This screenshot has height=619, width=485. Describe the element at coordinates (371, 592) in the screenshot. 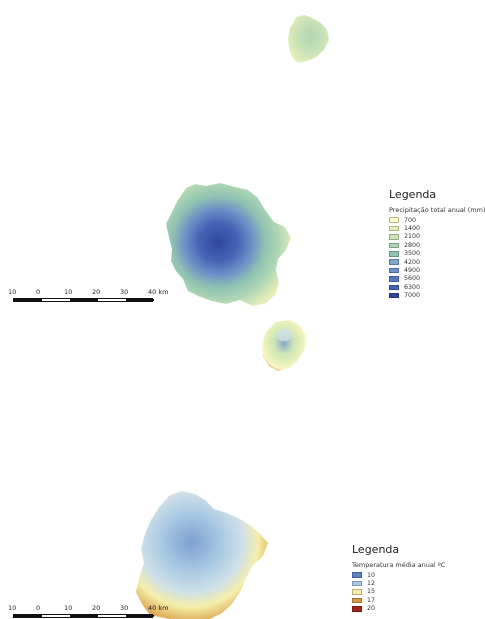

I see `legend-label: 15` at that location.